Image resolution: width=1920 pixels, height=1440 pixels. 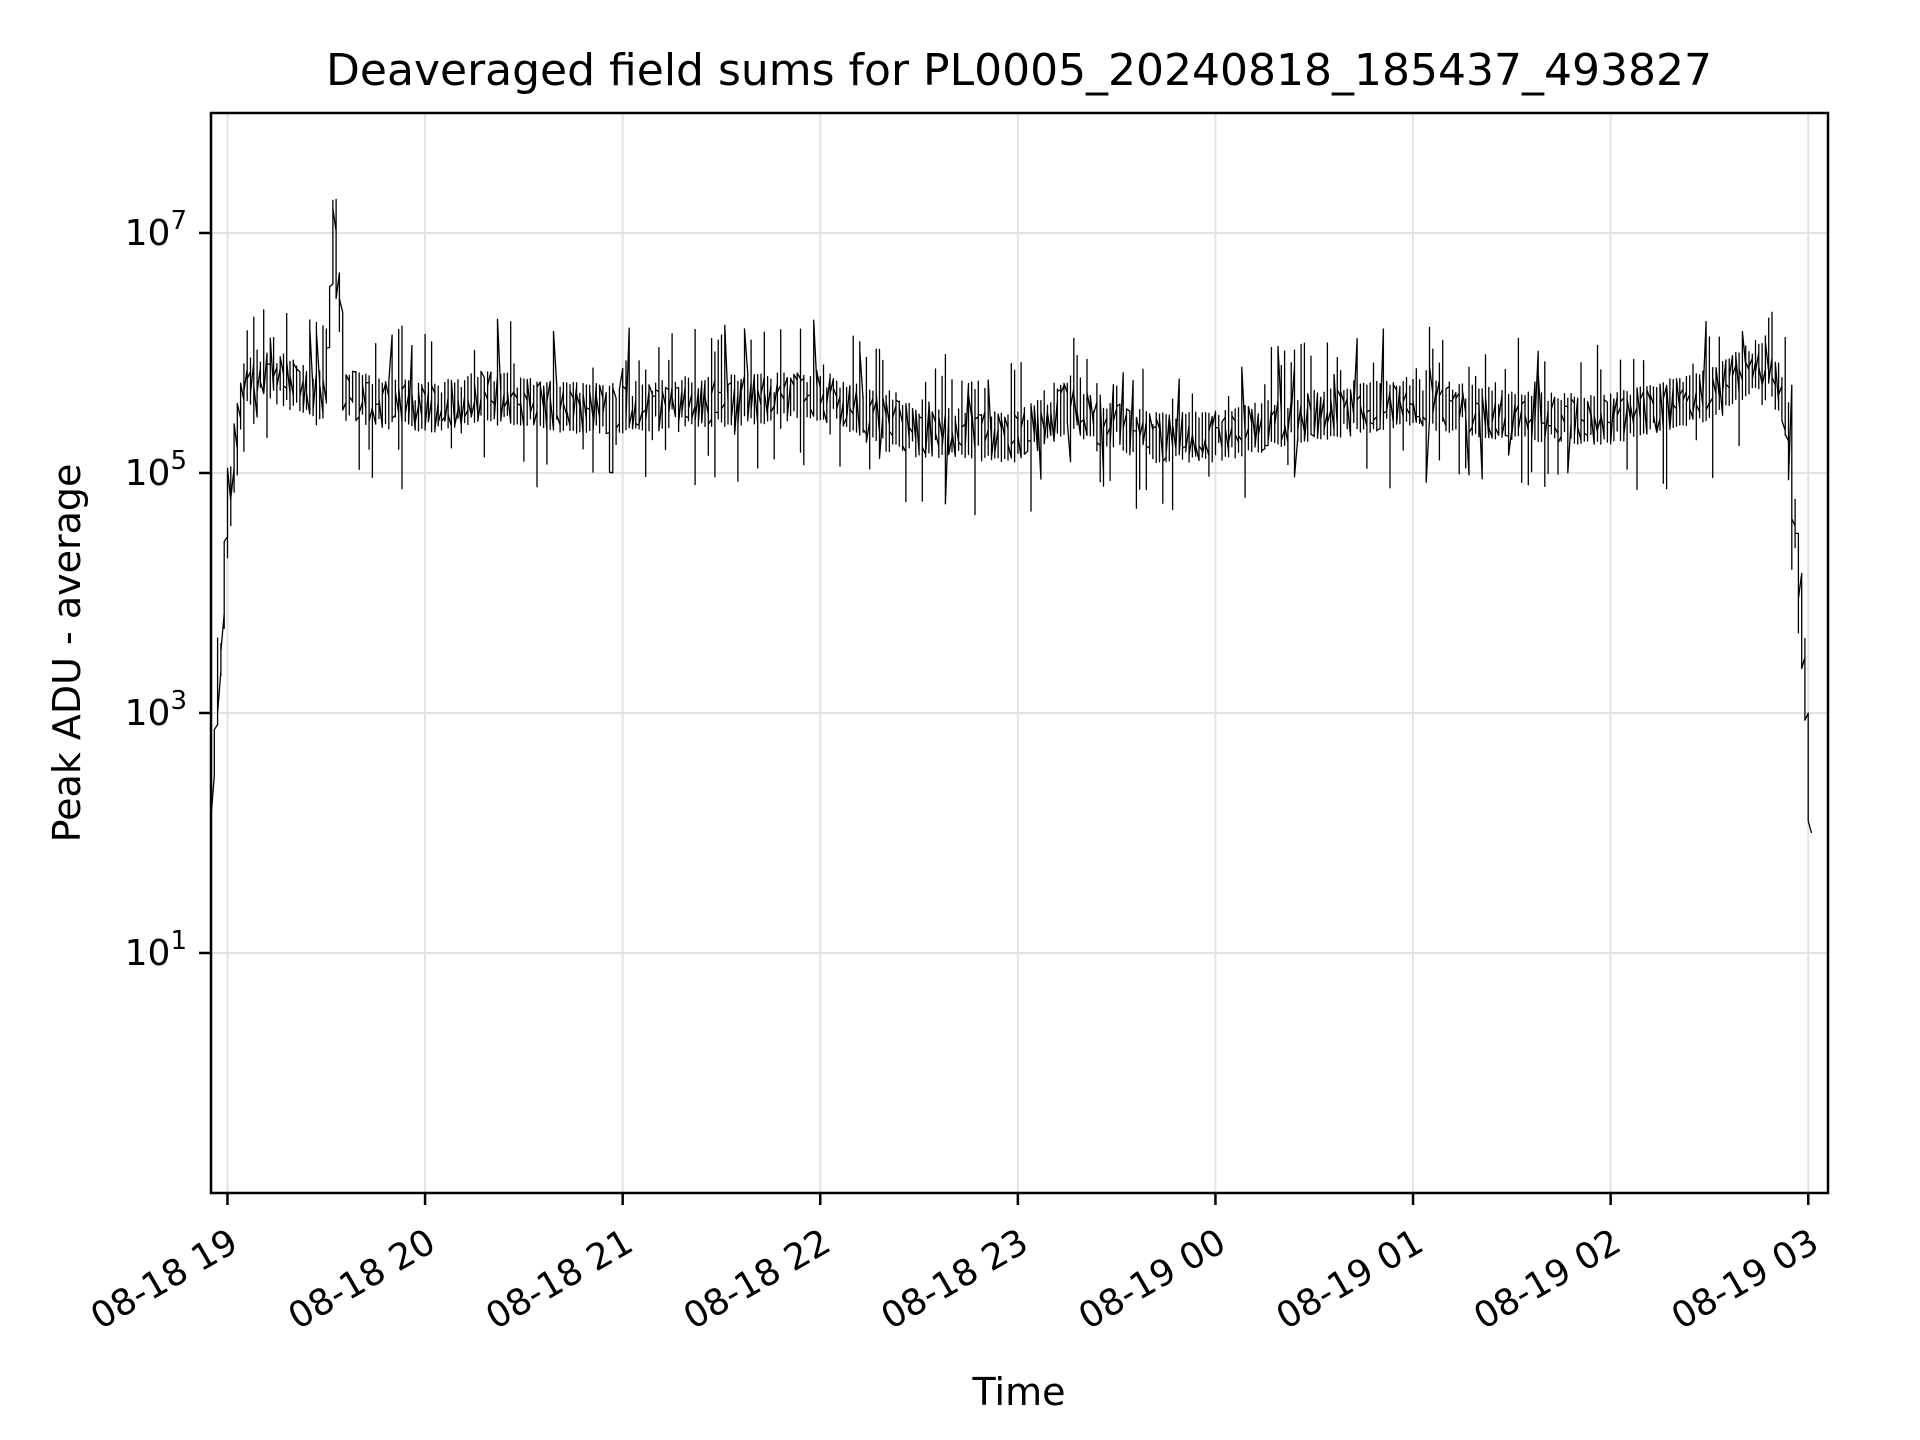 I want to click on y-axis-label: Peak ADU - average, so click(x=67, y=653).